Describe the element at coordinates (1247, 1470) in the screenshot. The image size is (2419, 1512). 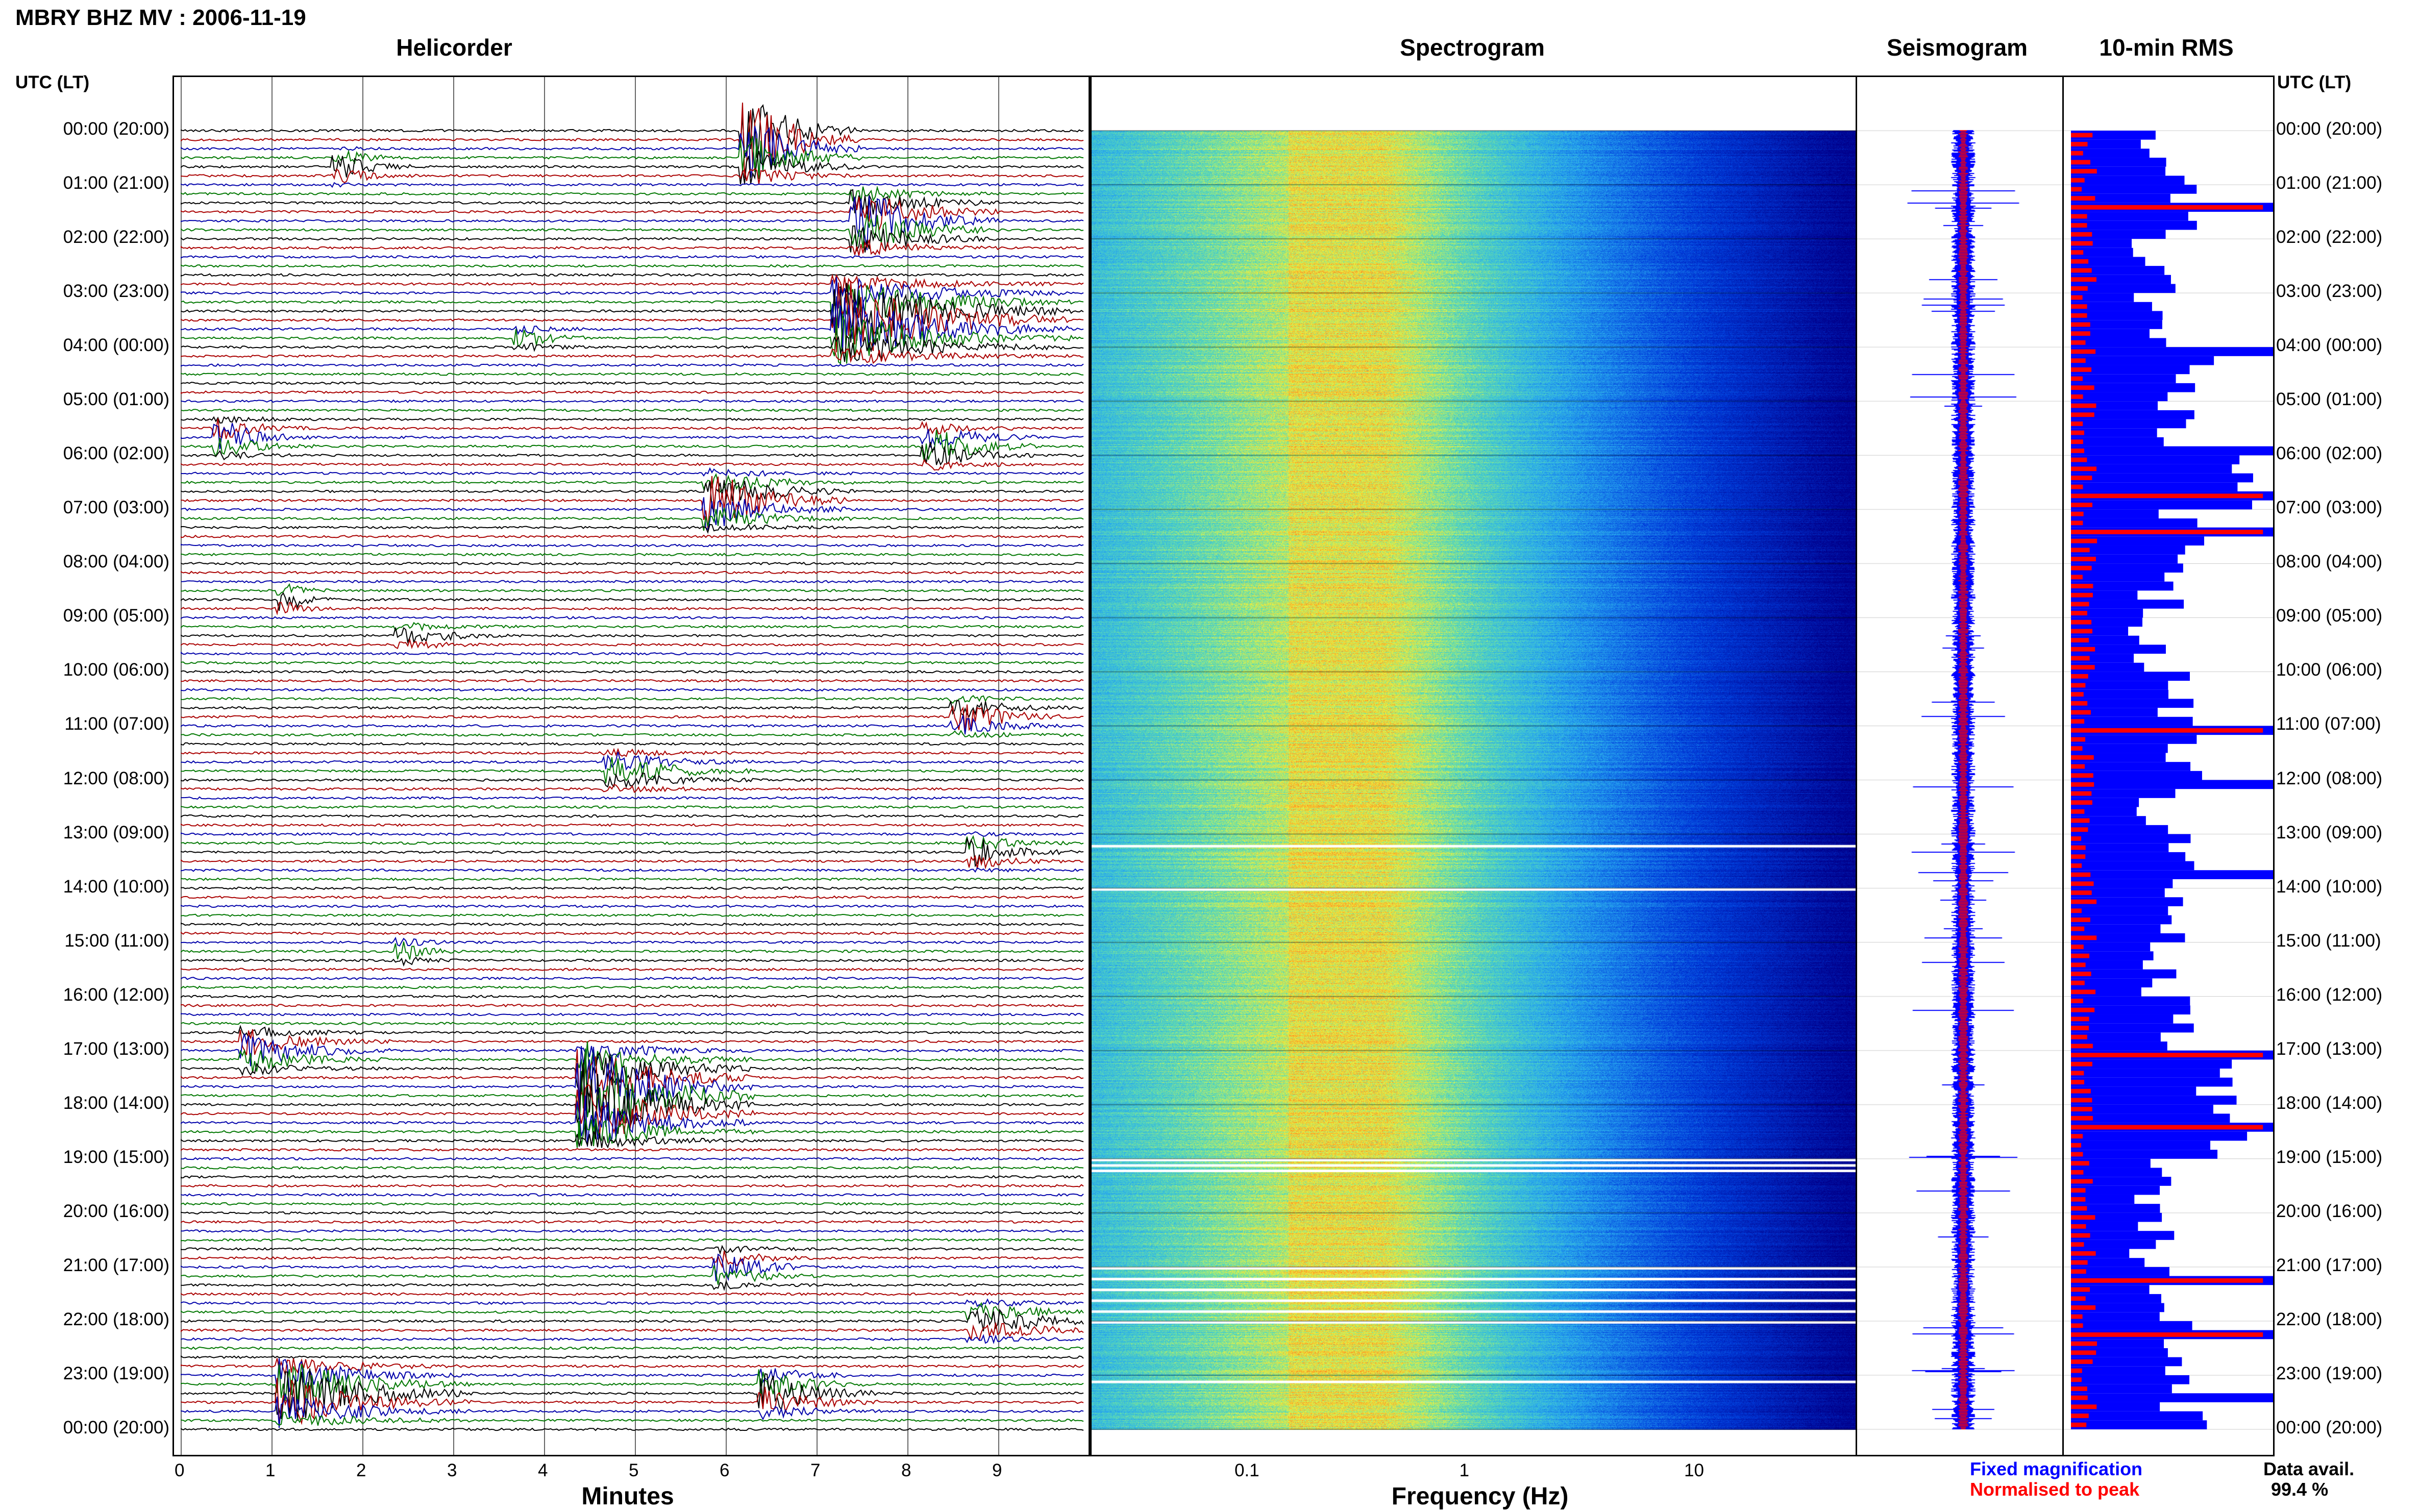
I see `frequency-tick-label: 0.1` at that location.